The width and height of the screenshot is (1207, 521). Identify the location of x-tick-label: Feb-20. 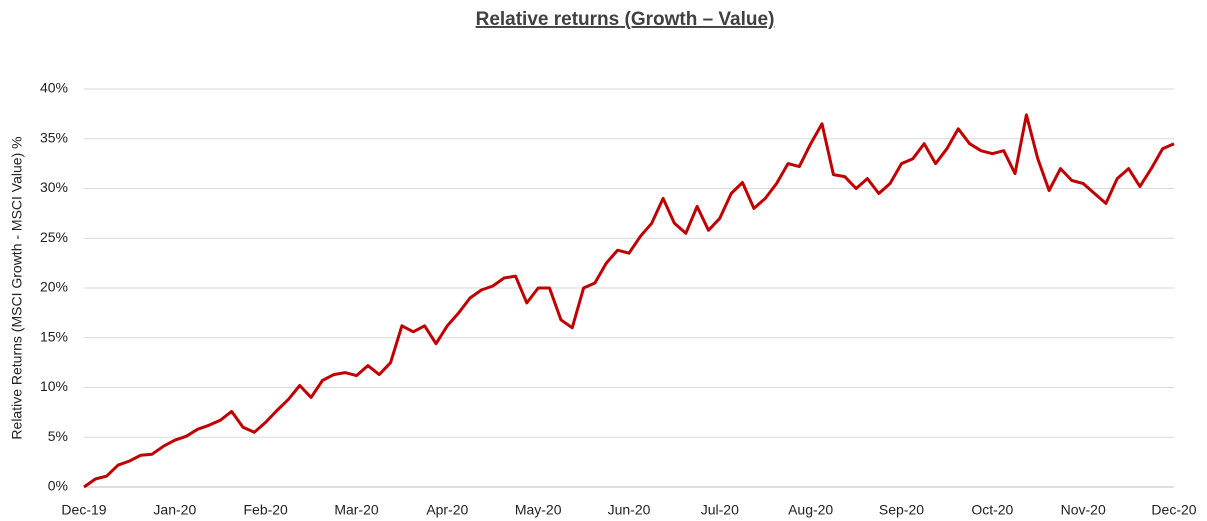
(265, 510).